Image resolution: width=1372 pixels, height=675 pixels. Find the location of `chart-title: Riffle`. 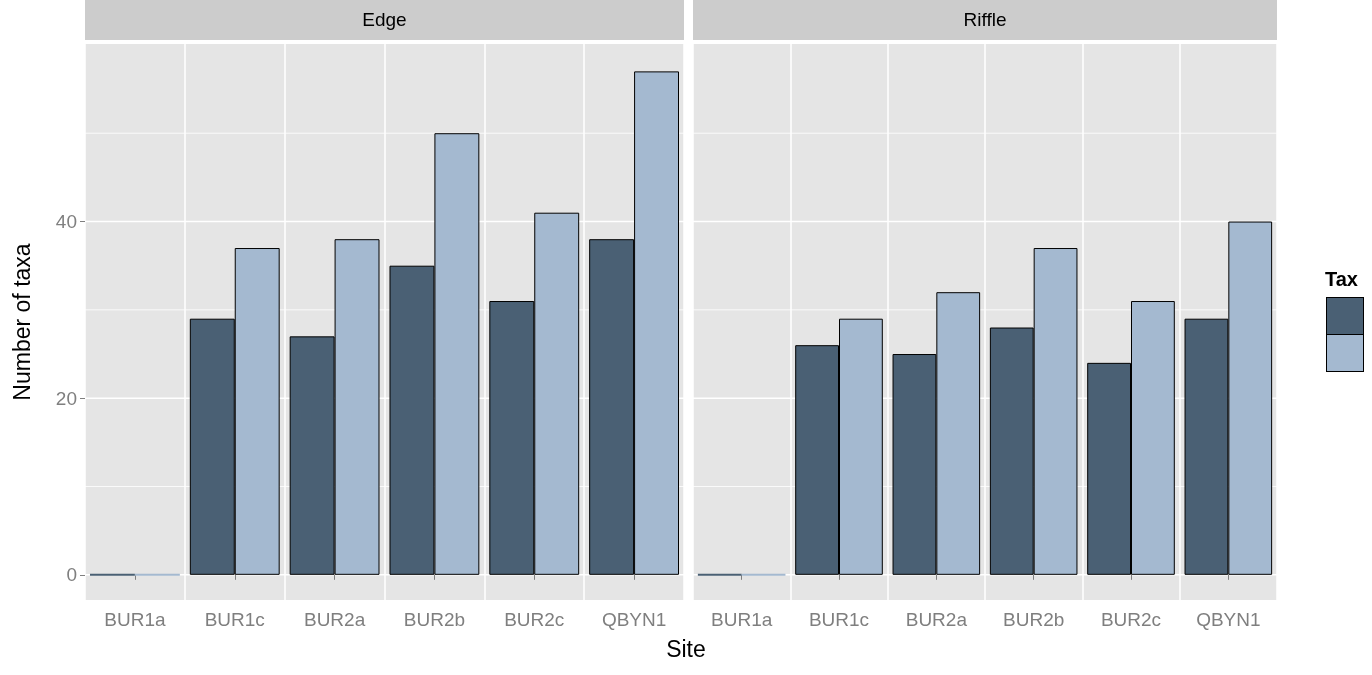

chart-title: Riffle is located at coordinates (985, 19).